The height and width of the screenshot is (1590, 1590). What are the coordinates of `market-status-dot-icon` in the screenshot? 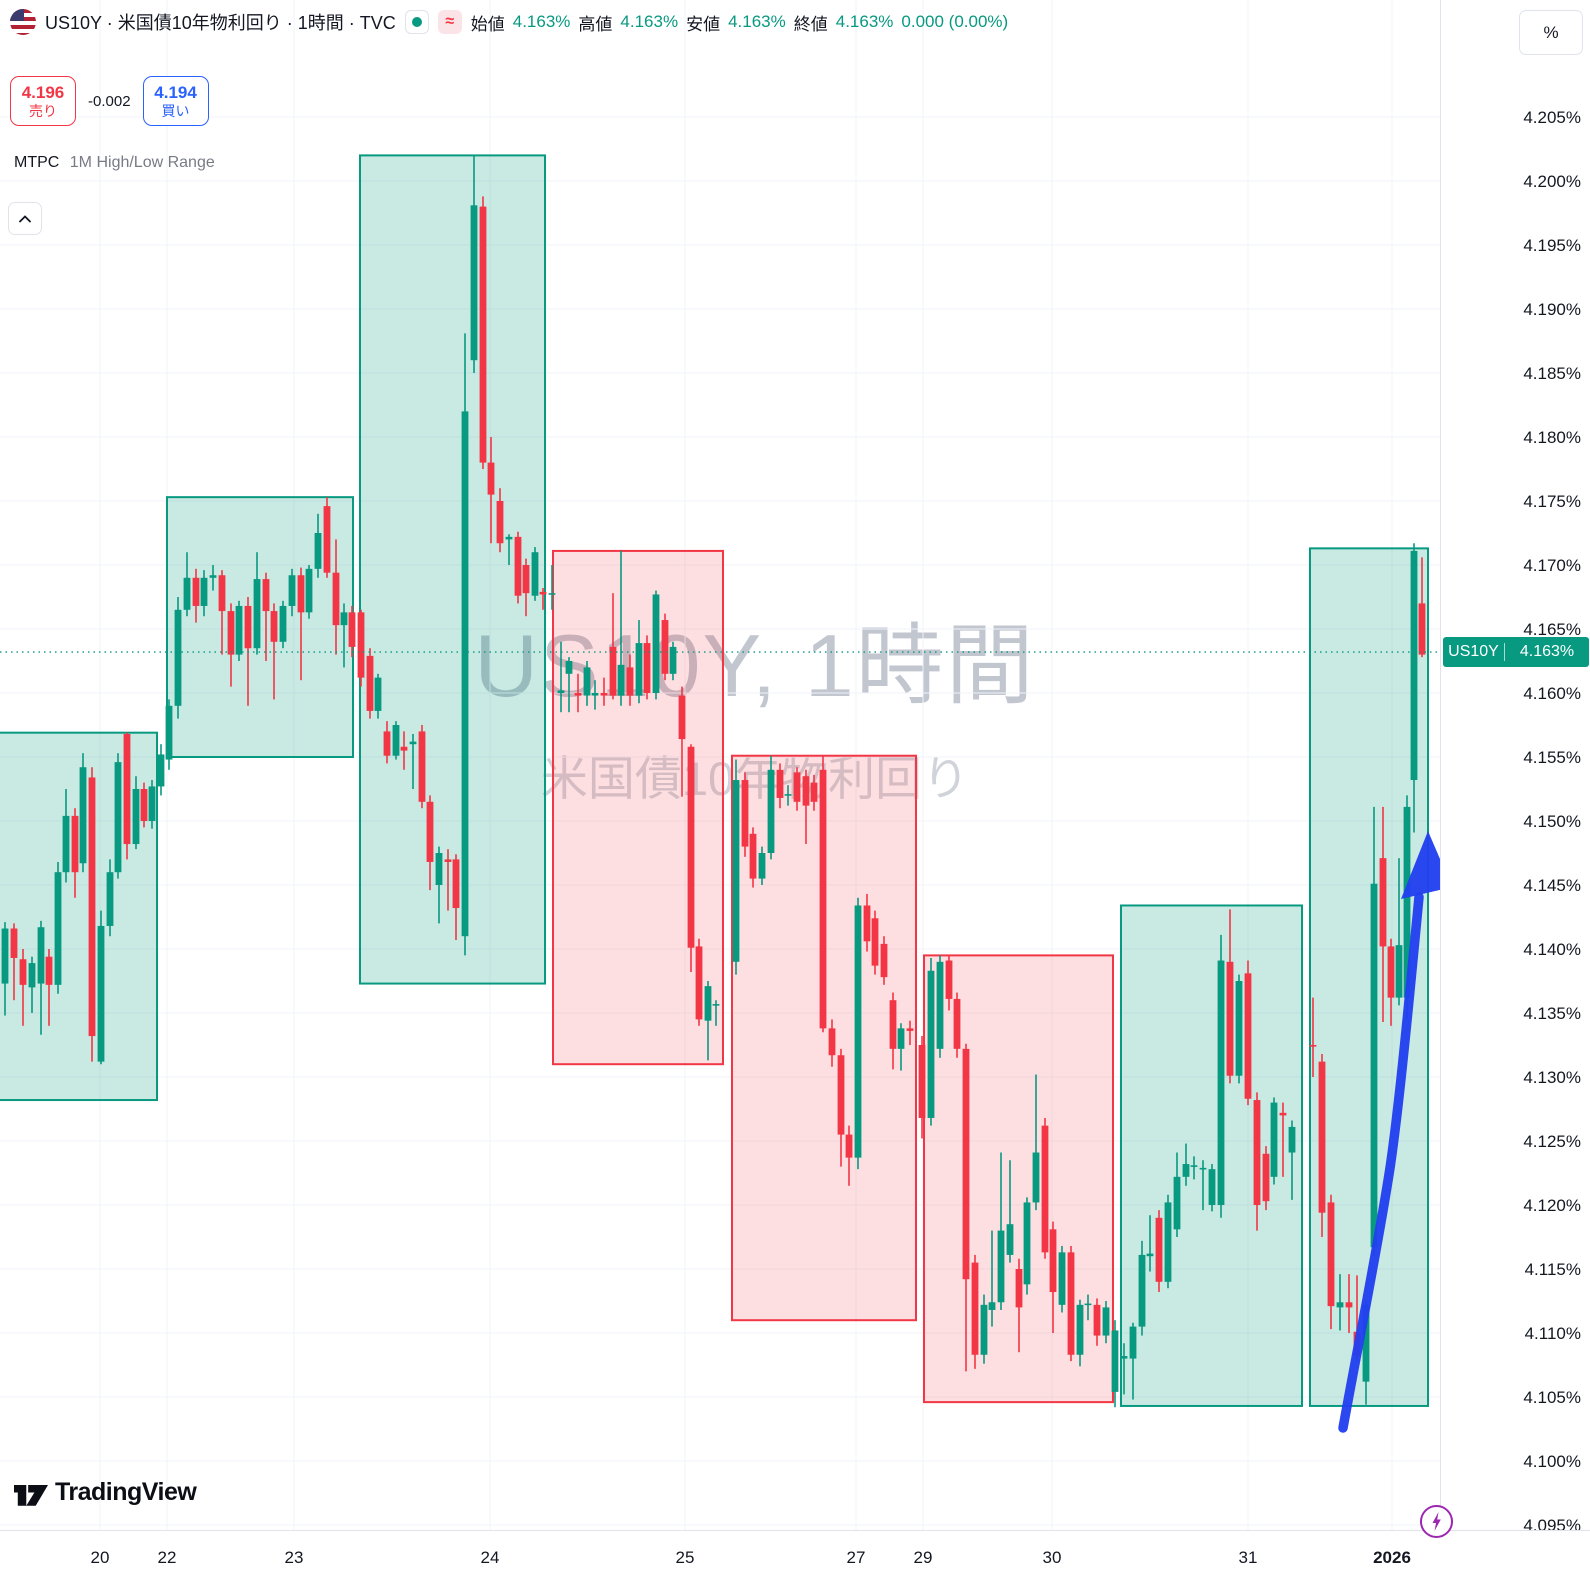 It's located at (416, 22).